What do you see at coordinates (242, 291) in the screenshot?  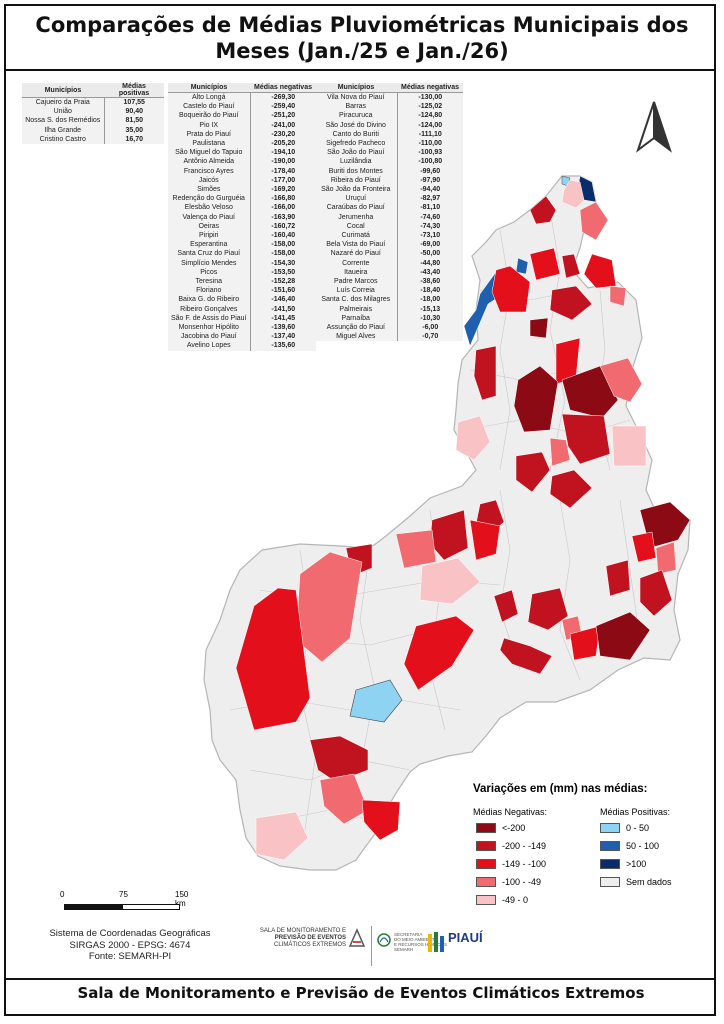 I see `table-row: Floriano -151,60` at bounding box center [242, 291].